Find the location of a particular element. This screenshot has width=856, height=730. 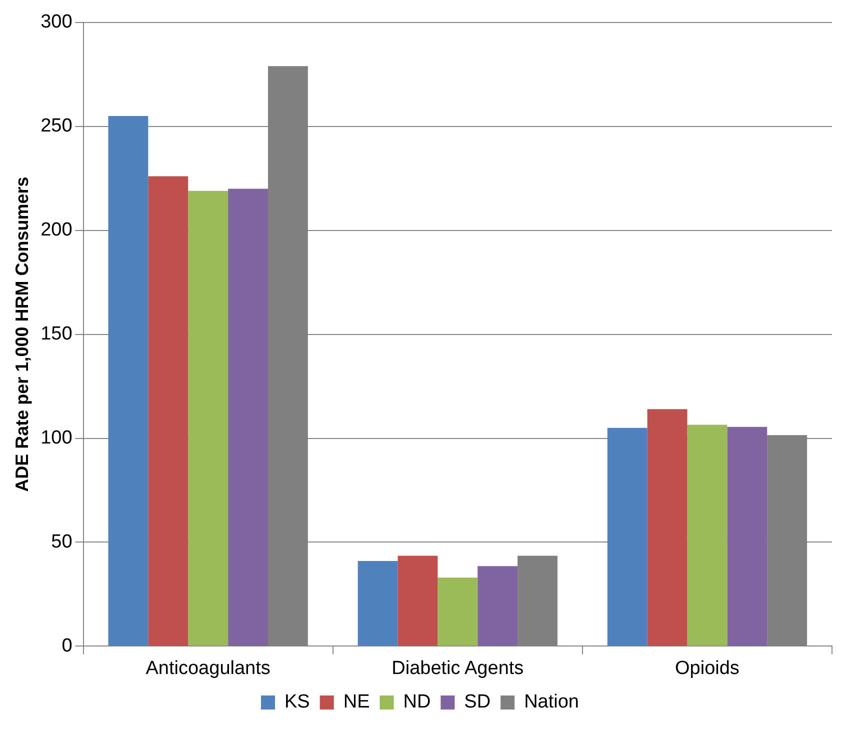

y-axis-title: ADE Rate per 1,000 HRM Consumers is located at coordinates (22, 334).